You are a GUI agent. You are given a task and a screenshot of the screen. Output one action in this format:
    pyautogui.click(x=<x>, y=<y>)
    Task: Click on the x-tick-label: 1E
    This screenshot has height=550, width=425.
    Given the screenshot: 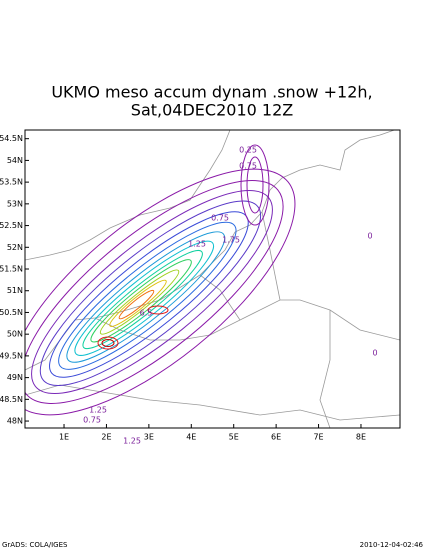 What is the action you would take?
    pyautogui.click(x=64, y=437)
    